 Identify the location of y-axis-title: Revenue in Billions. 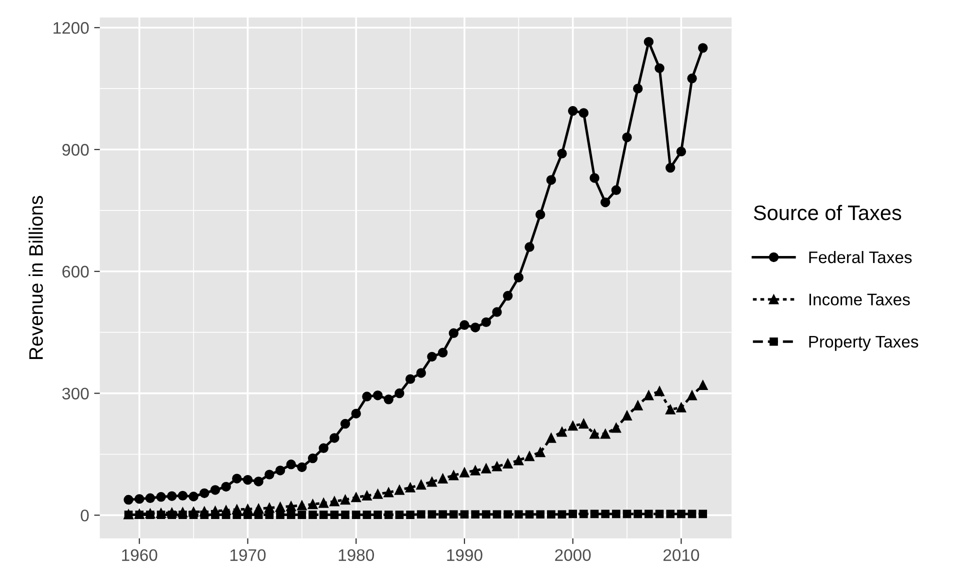
(35, 277).